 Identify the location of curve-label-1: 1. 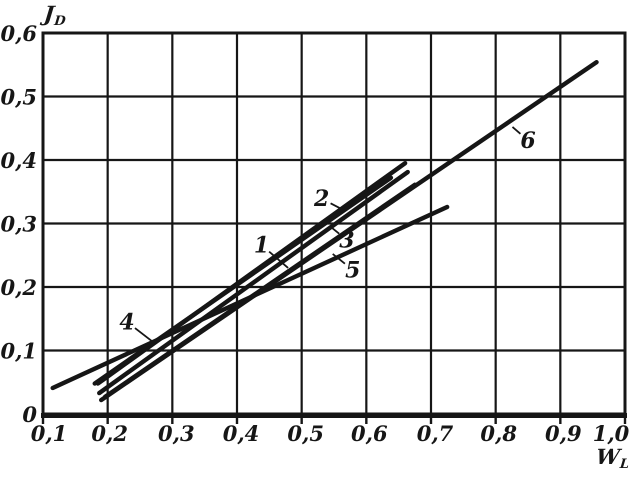
(261, 246).